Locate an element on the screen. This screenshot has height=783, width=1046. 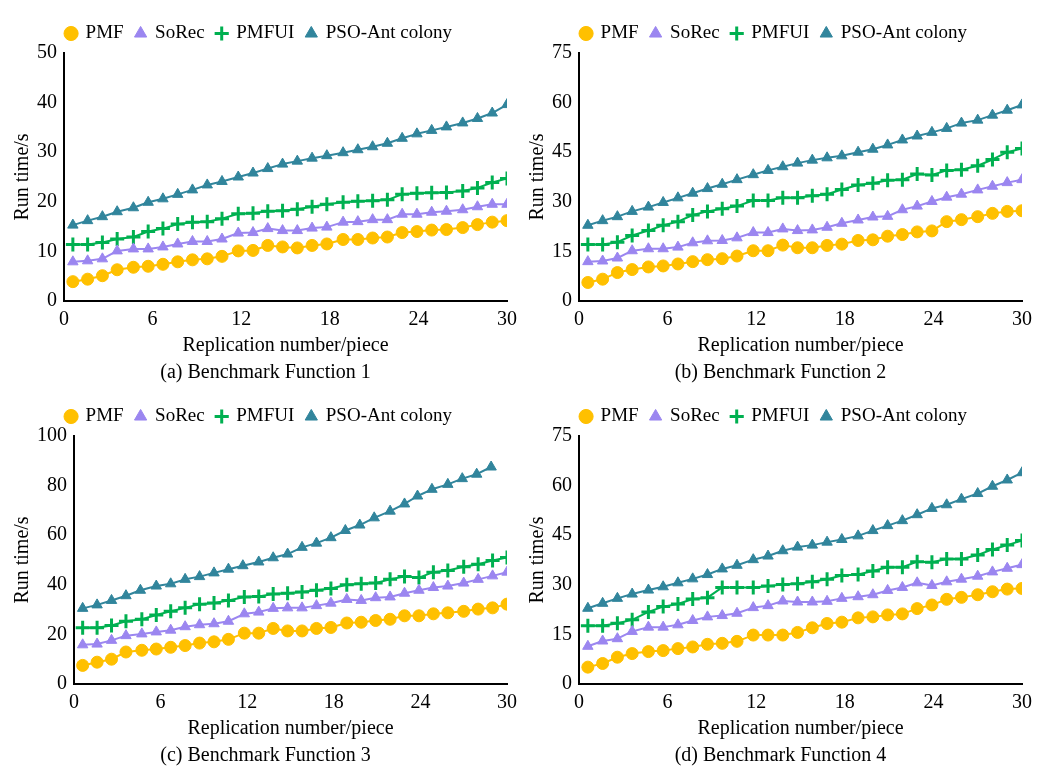
legend-label: PMFUI is located at coordinates (264, 415).